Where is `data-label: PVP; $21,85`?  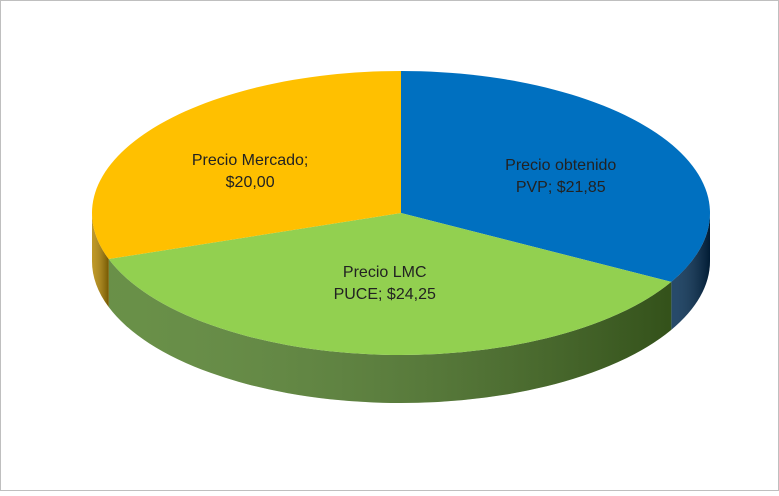
data-label: PVP; $21,85 is located at coordinates (561, 187).